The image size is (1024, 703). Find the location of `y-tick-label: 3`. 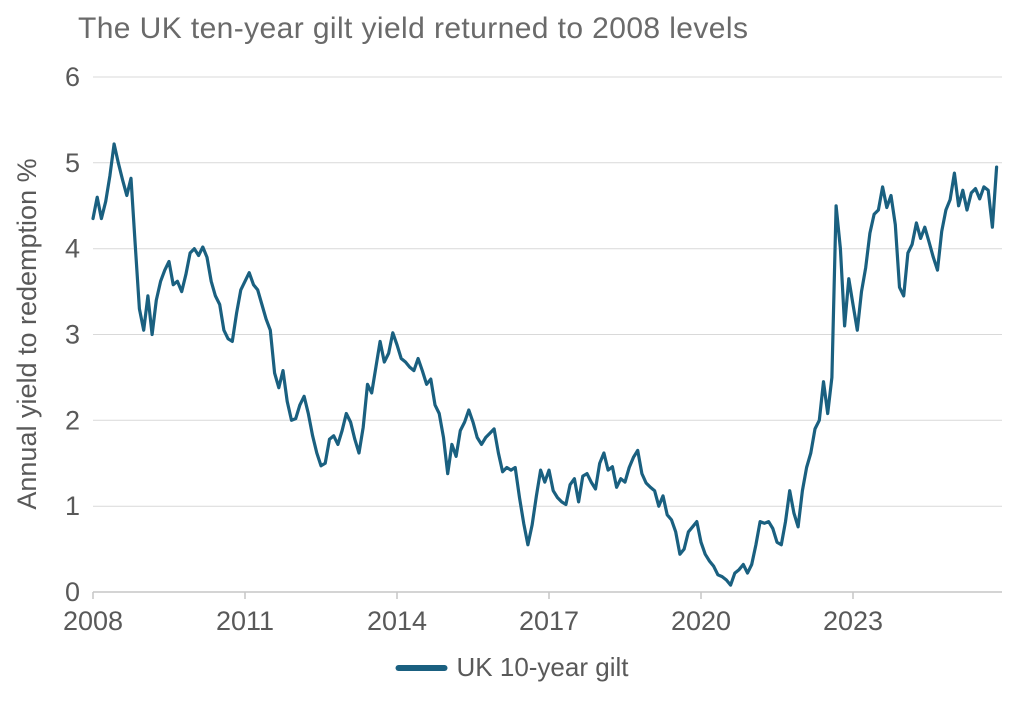

y-tick-label: 3 is located at coordinates (72, 335).